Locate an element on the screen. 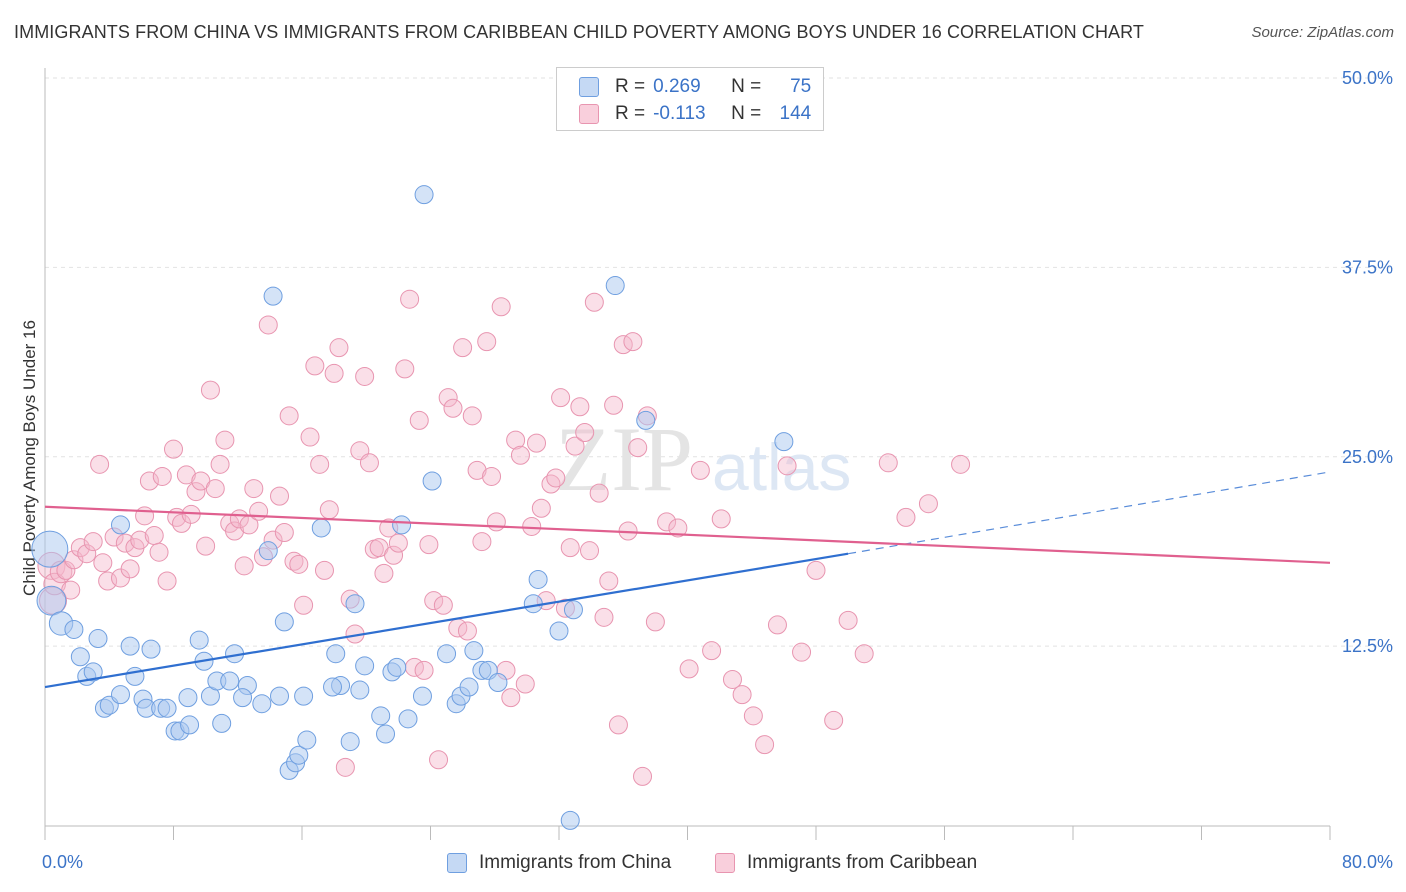 This screenshot has height=892, width=1406. legend-item-caribbean: Immigrants from Caribbean is located at coordinates (846, 863).